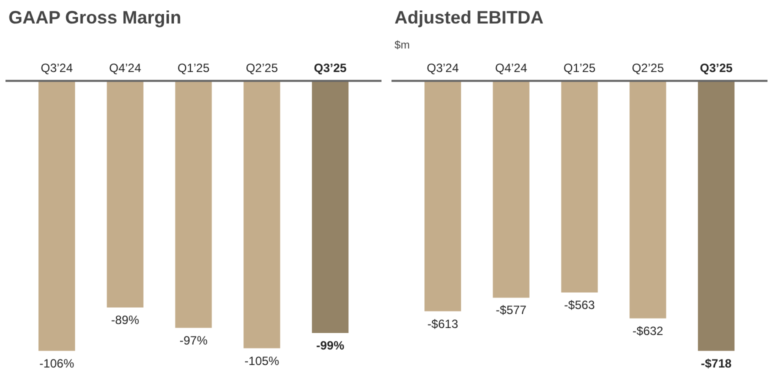  What do you see at coordinates (442, 323) in the screenshot?
I see `data-label: -$613` at bounding box center [442, 323].